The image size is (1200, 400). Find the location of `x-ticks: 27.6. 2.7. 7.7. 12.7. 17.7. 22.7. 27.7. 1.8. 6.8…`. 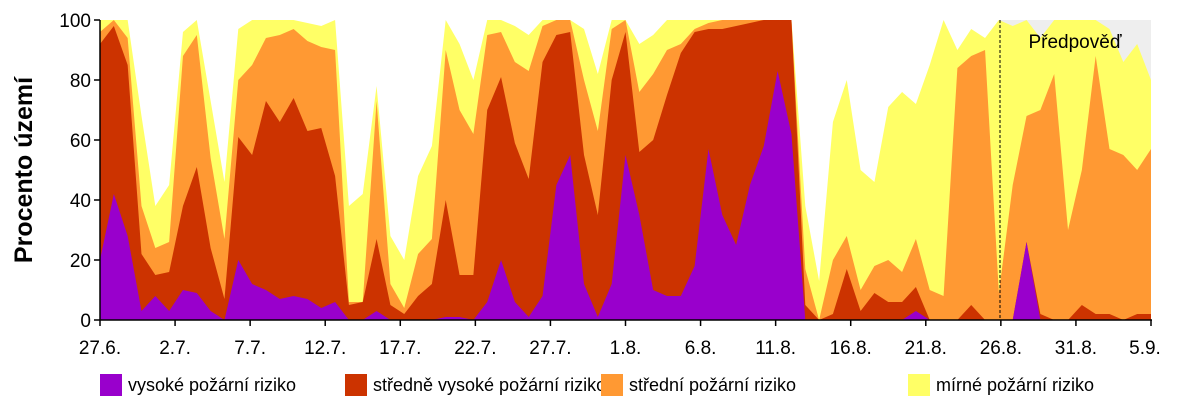

x-ticks: 27.6. 2.7. 7.7. 12.7. 17.7. 22.7. 27.7. 1.8. 6.8… is located at coordinates (620, 339).